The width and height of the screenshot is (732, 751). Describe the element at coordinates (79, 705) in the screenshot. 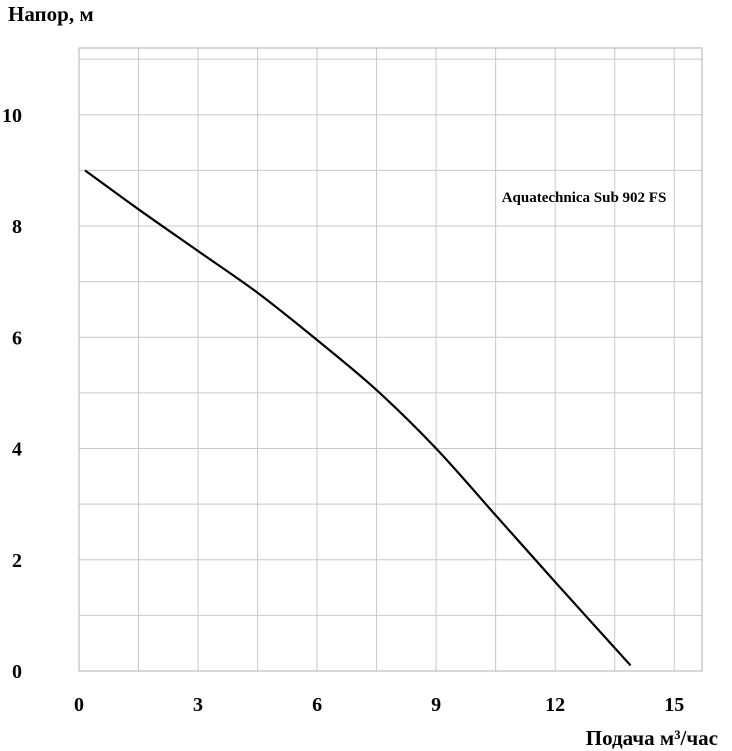

I see `x-tick-label: 0` at that location.